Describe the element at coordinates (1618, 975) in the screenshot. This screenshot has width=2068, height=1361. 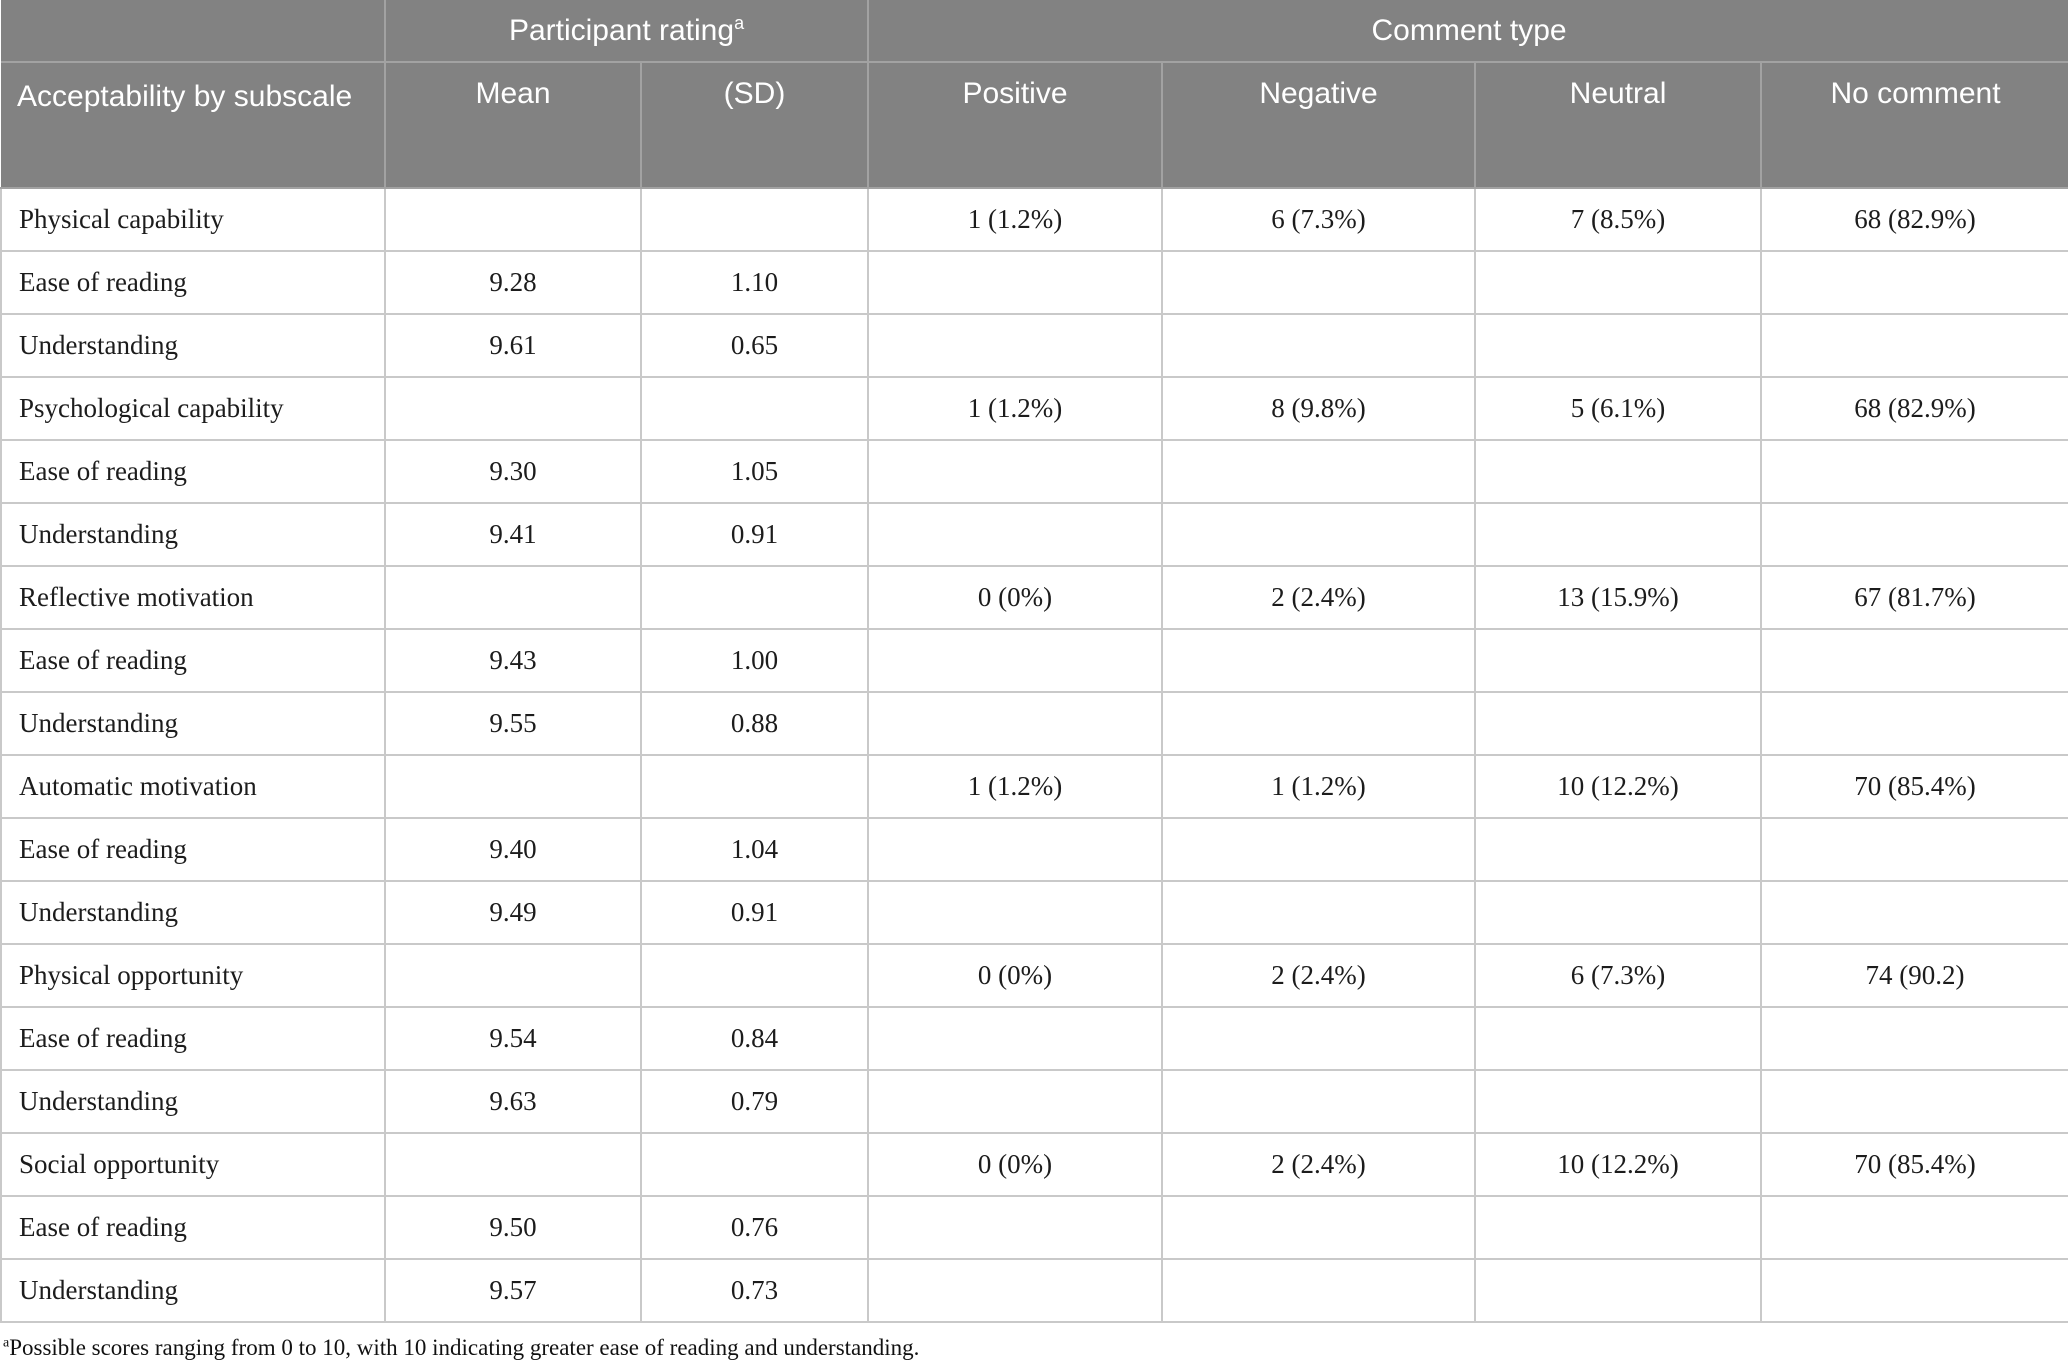
I see `cell-neutral: 6 (7.3%)` at that location.